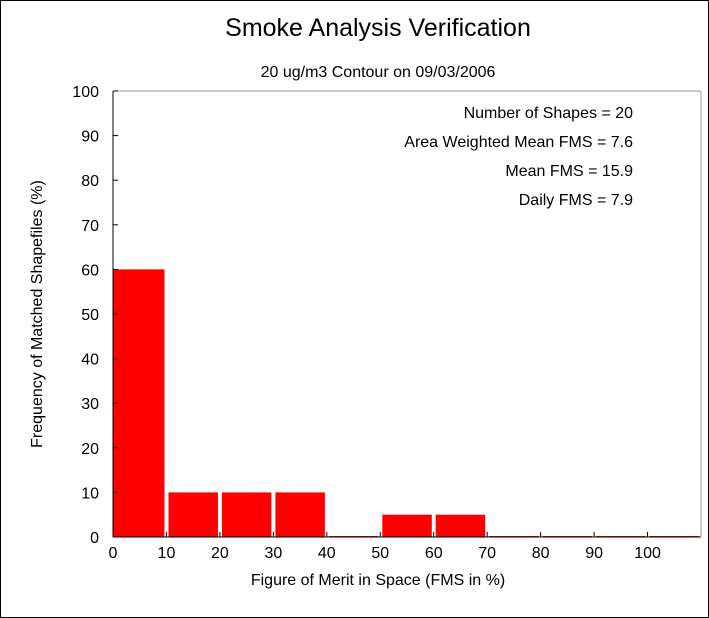 This screenshot has height=618, width=709. I want to click on y-tick-label: 60, so click(90, 270).